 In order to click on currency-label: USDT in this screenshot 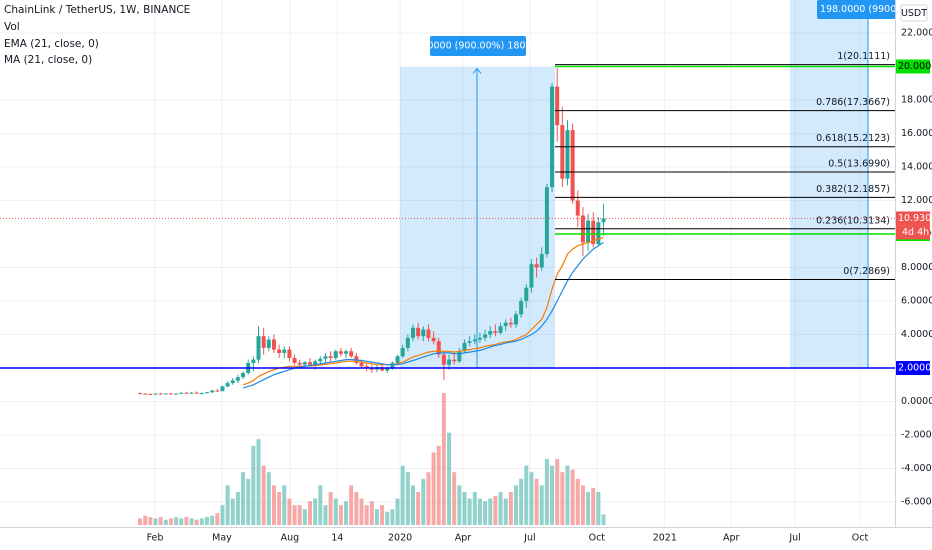, I will do `click(914, 13)`.